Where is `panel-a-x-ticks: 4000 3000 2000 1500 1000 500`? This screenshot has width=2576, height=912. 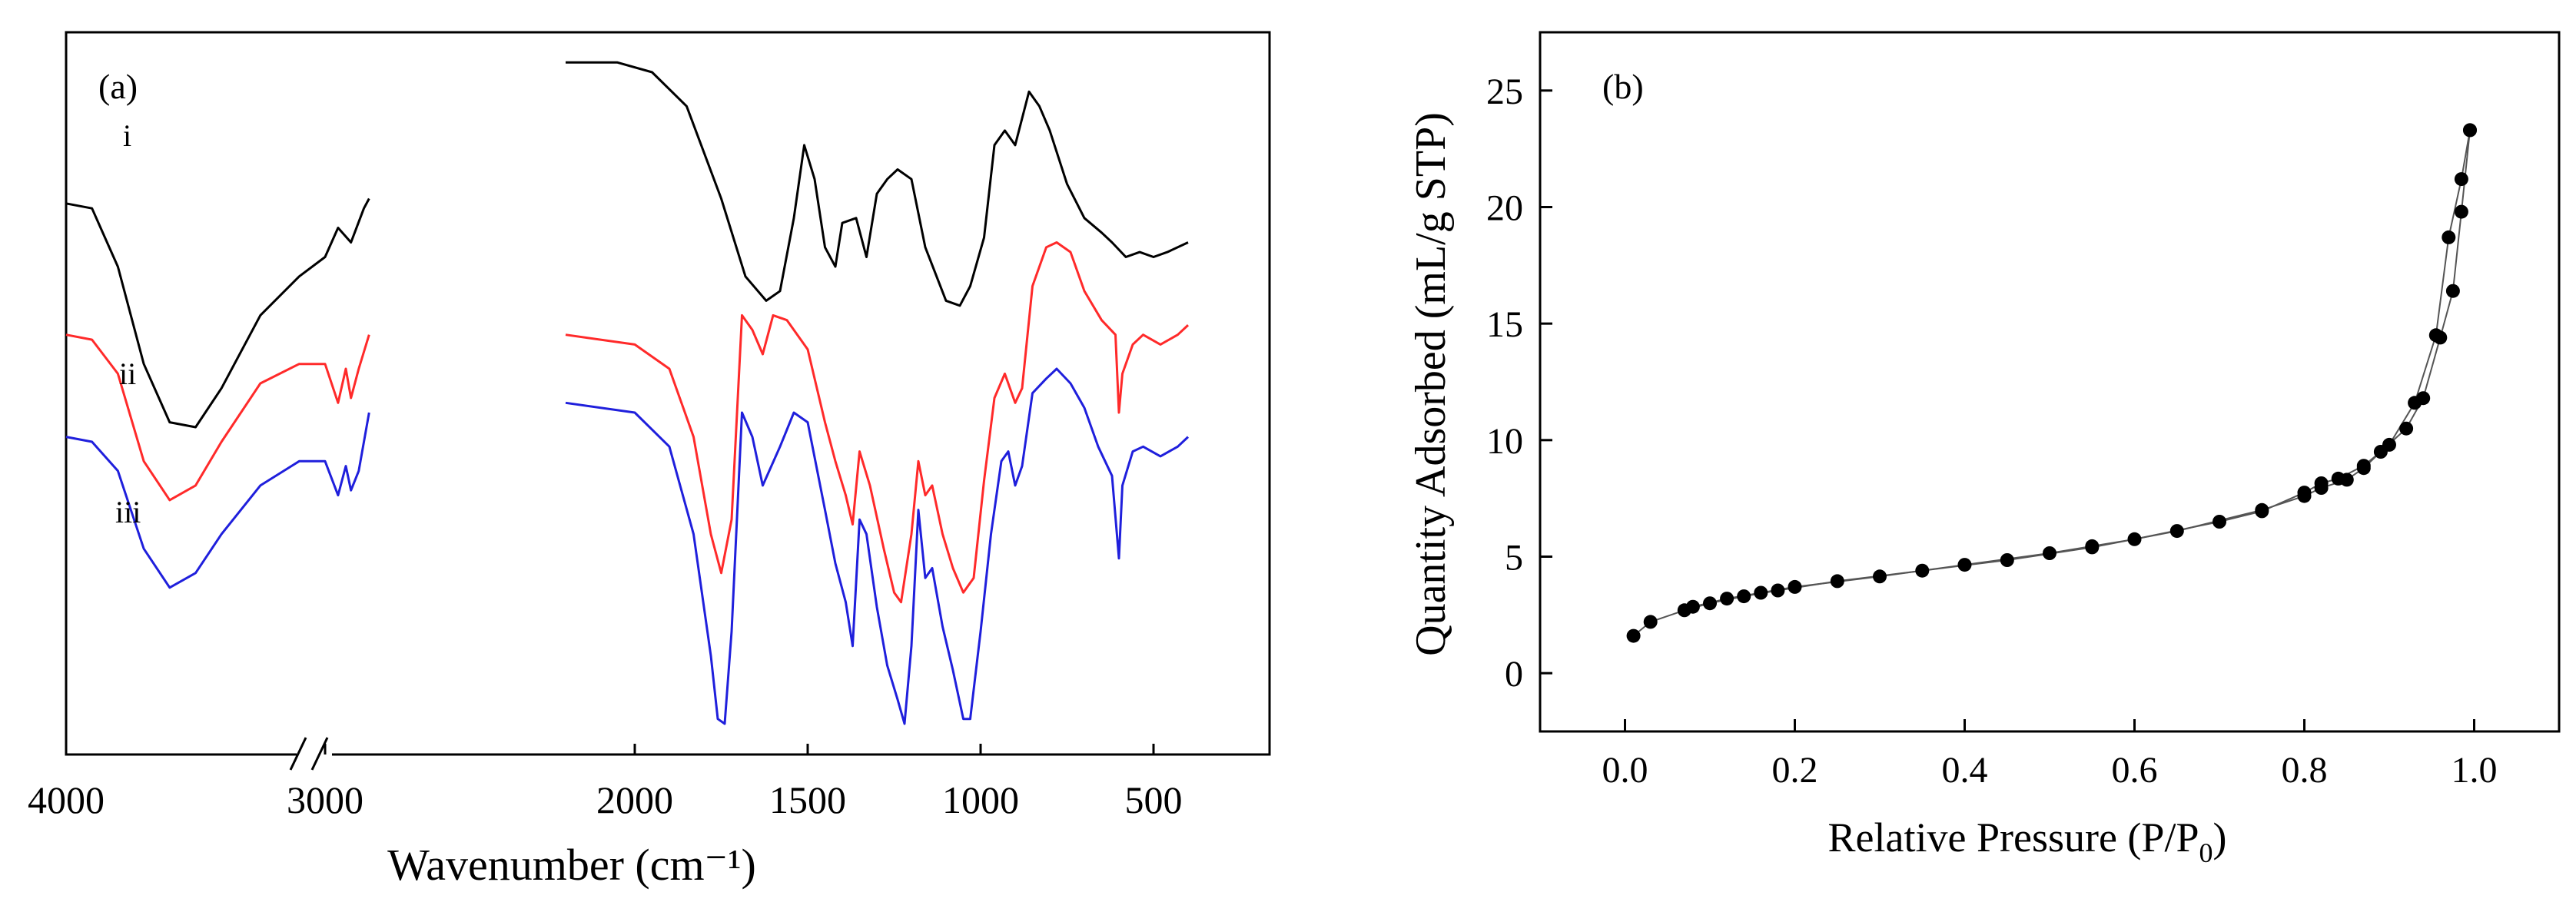
panel-a-x-ticks: 4000 3000 2000 1500 1000 500 is located at coordinates (605, 782).